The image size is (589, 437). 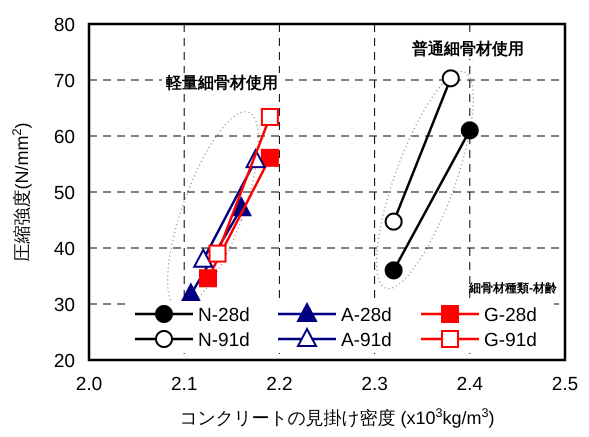 I want to click on x-axis-title: コンクリートの見掛け密度 (x10$^{3}$kg/m$^{3}$), so click(x=337, y=417).